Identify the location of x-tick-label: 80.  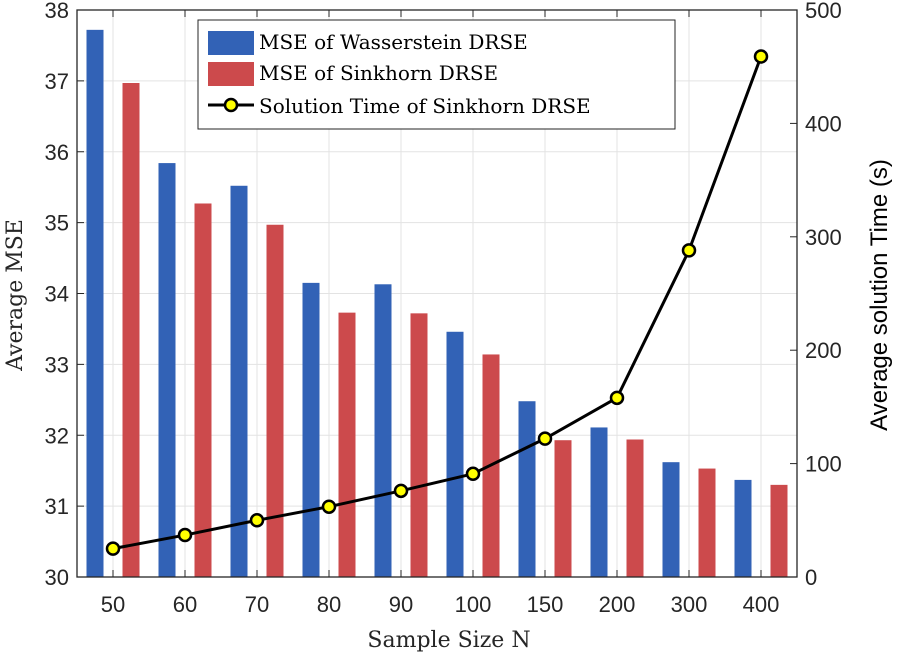
(329, 604).